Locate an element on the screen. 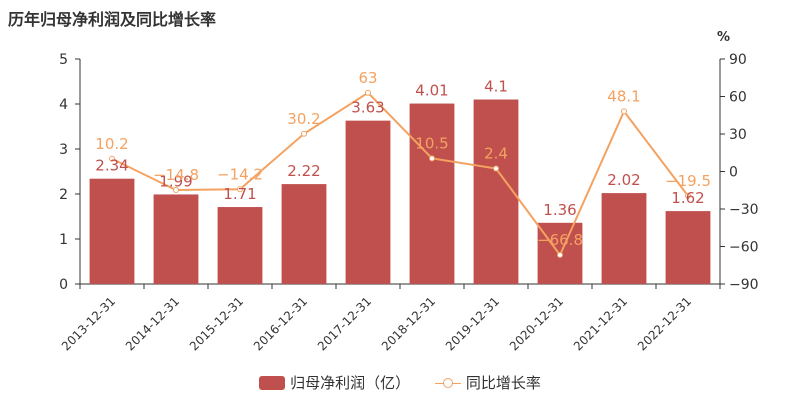 The height and width of the screenshot is (400, 800). x-axis-tick-label: 2015-12-31 is located at coordinates (216, 323).